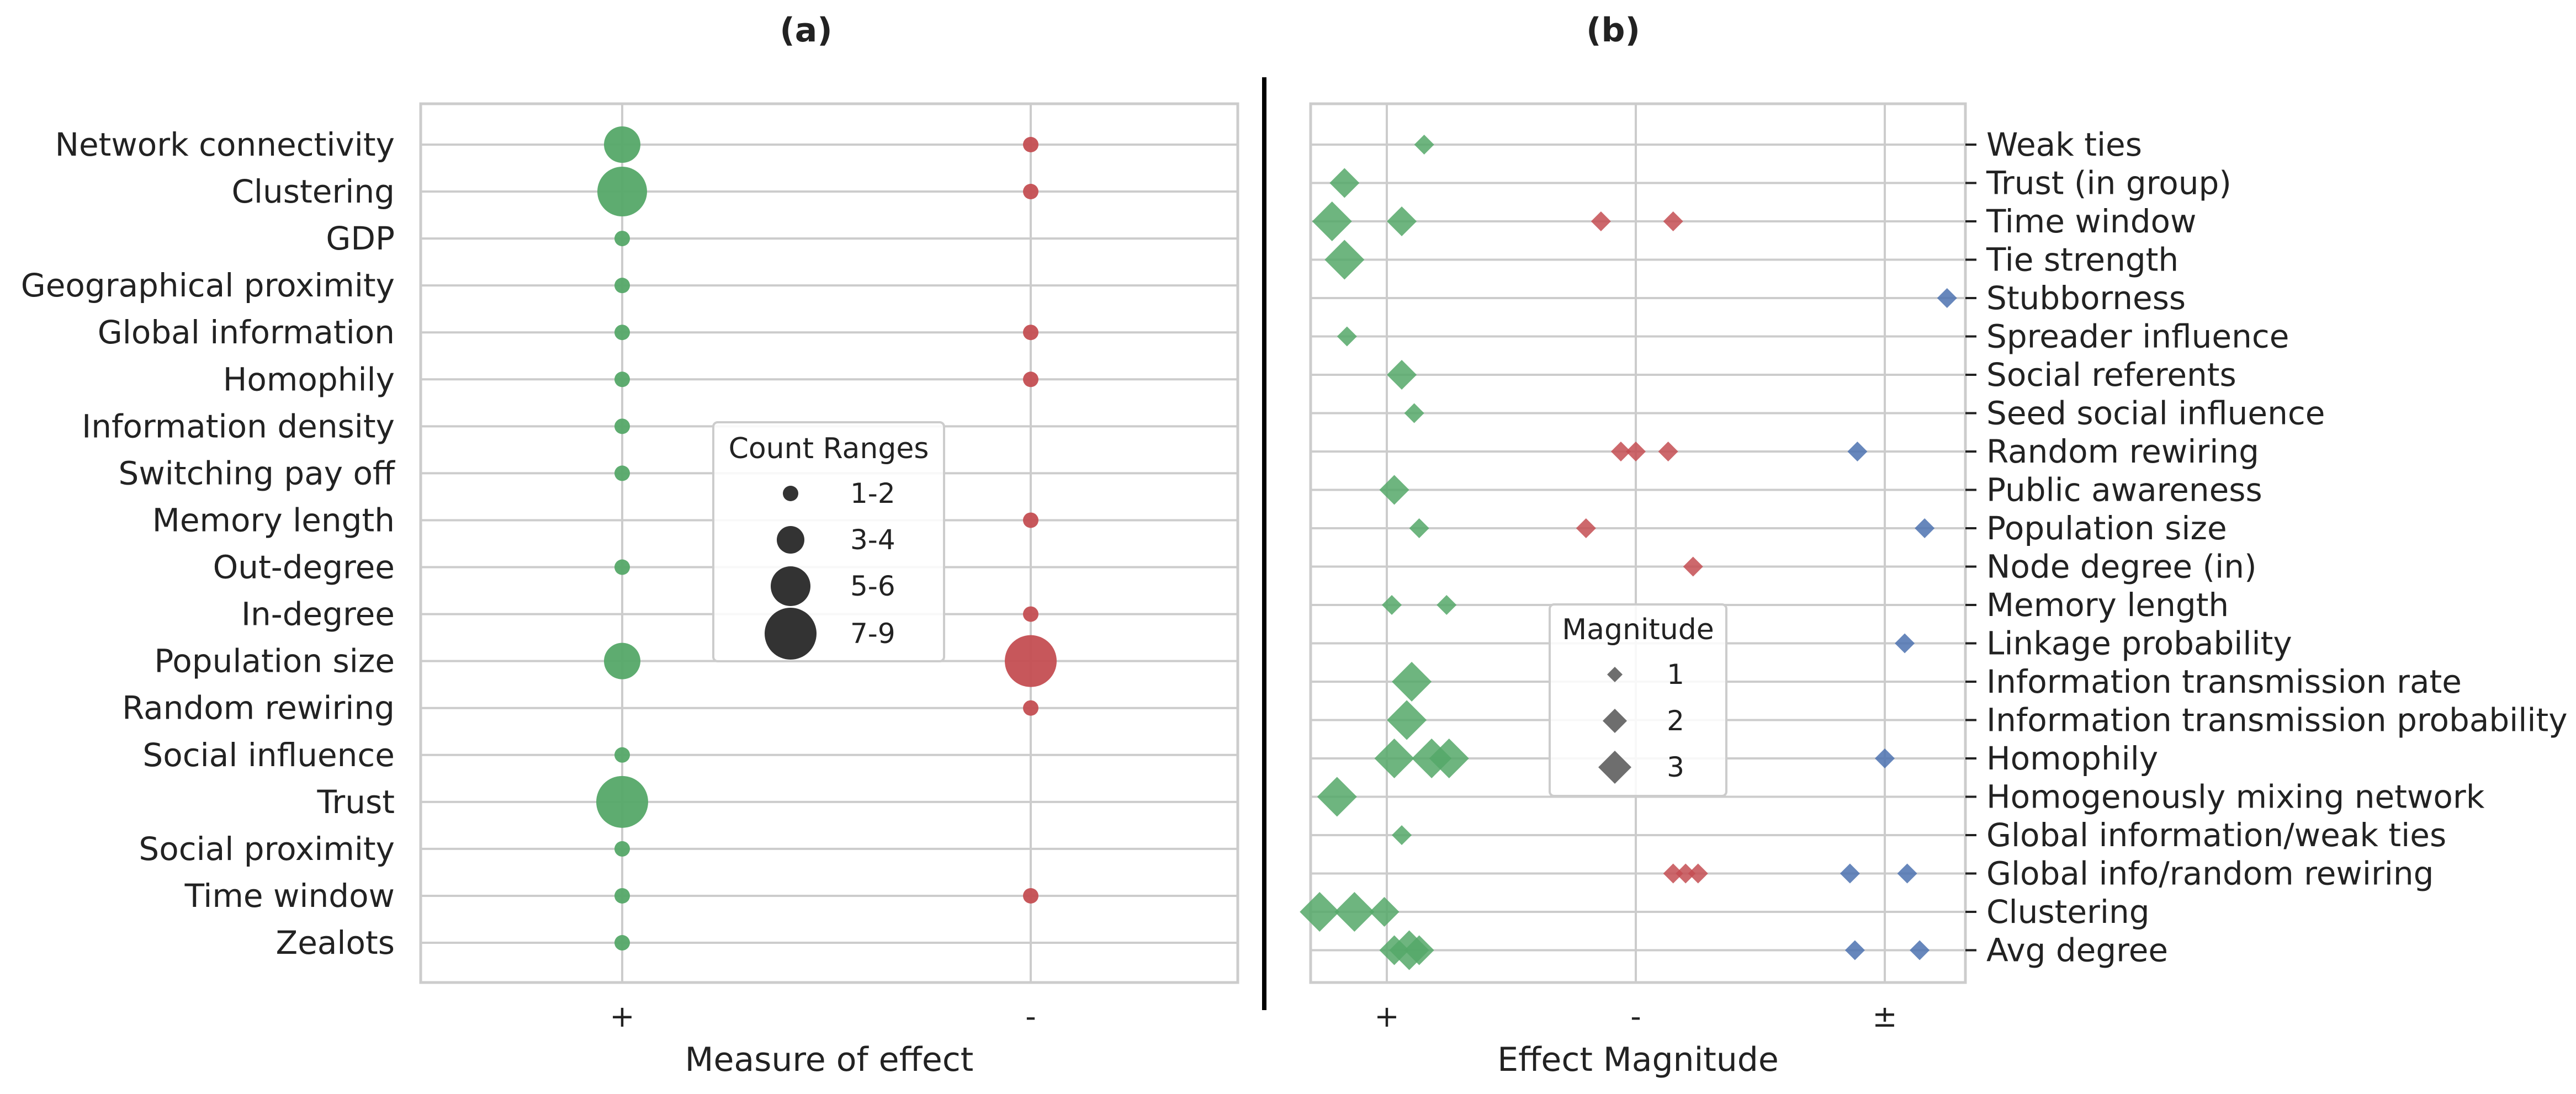 The image size is (2576, 1094). Describe the element at coordinates (2068, 912) in the screenshot. I see `panel-b-y-tick-label: Clustering` at that location.